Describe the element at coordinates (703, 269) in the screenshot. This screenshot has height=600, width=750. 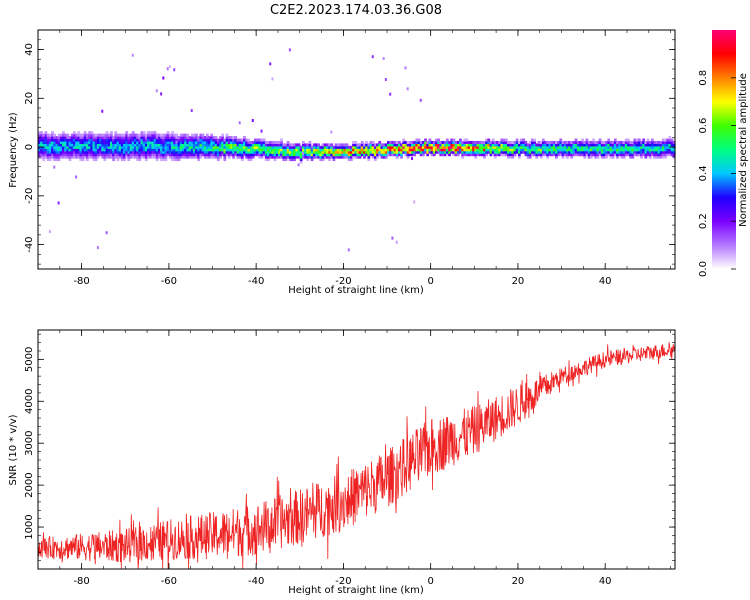
I see `colorbar-tick-label: 0.0` at that location.